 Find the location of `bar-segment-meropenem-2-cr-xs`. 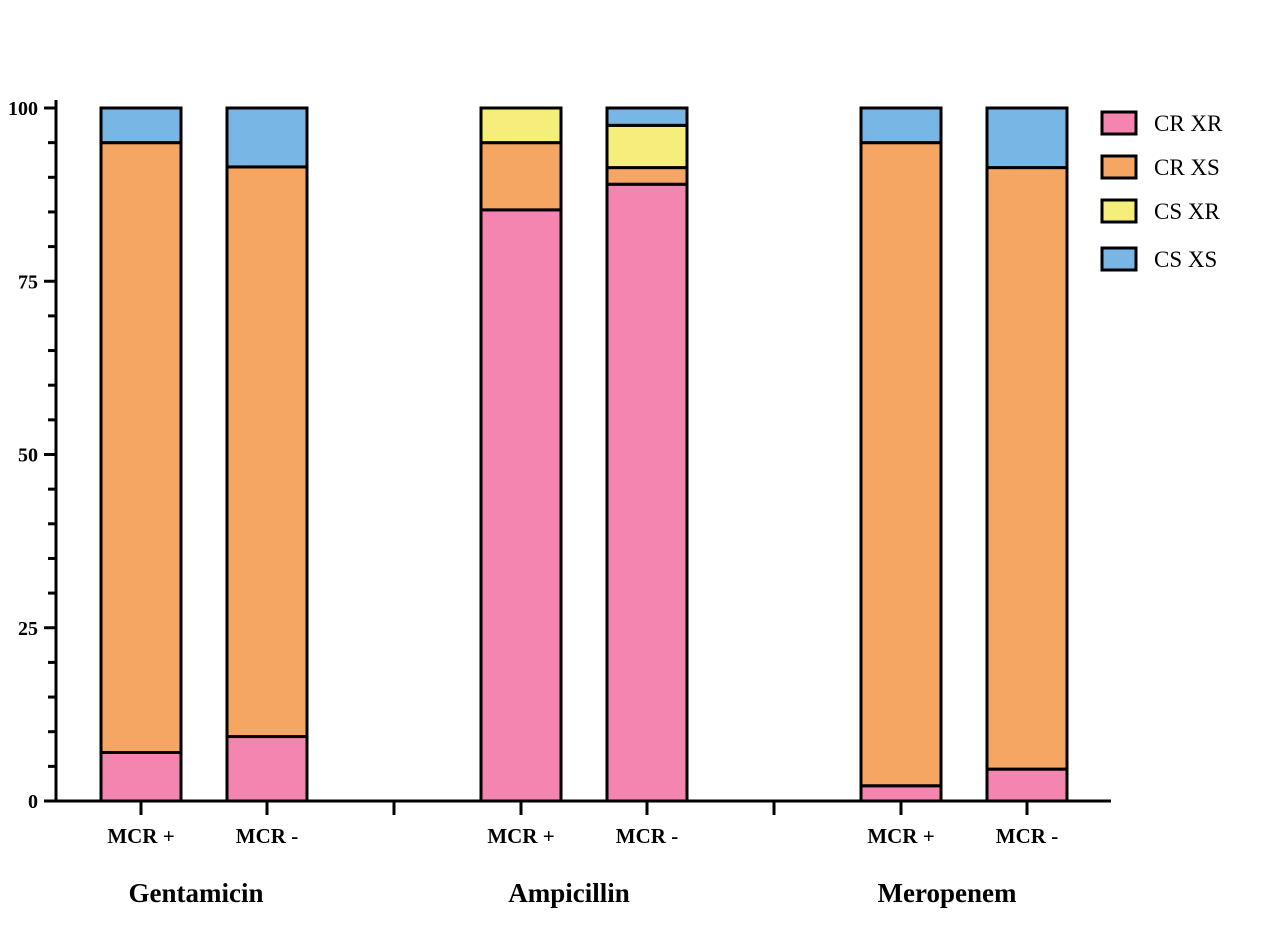

bar-segment-meropenem-2-cr-xs is located at coordinates (1027, 468).